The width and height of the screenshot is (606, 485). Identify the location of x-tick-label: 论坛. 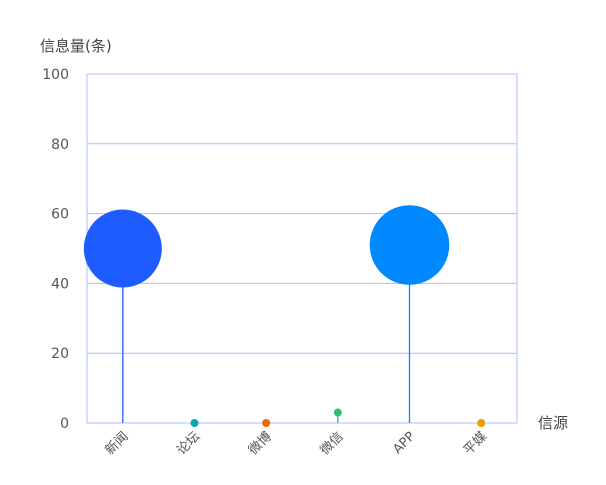
(188, 443).